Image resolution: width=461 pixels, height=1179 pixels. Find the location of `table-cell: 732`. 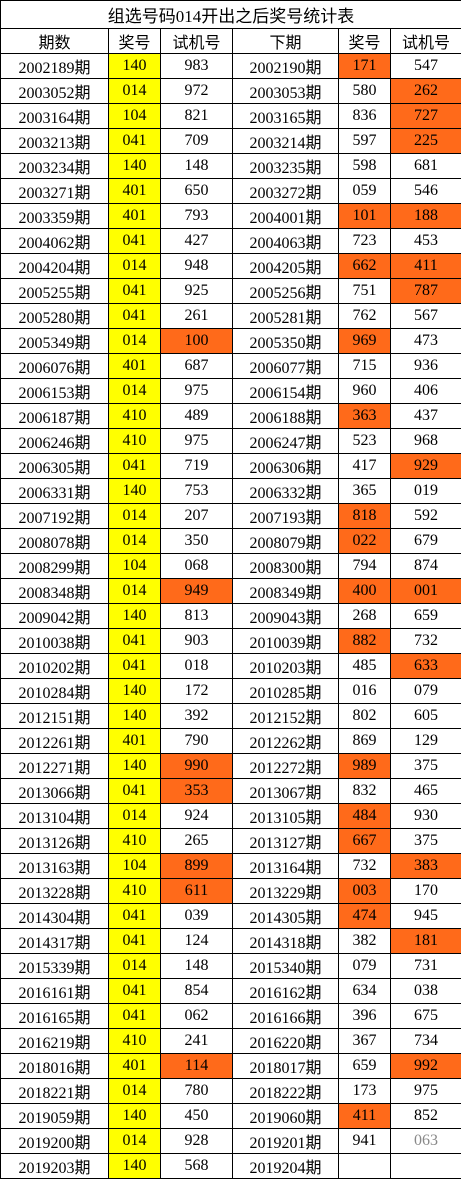

table-cell: 732 is located at coordinates (426, 641).